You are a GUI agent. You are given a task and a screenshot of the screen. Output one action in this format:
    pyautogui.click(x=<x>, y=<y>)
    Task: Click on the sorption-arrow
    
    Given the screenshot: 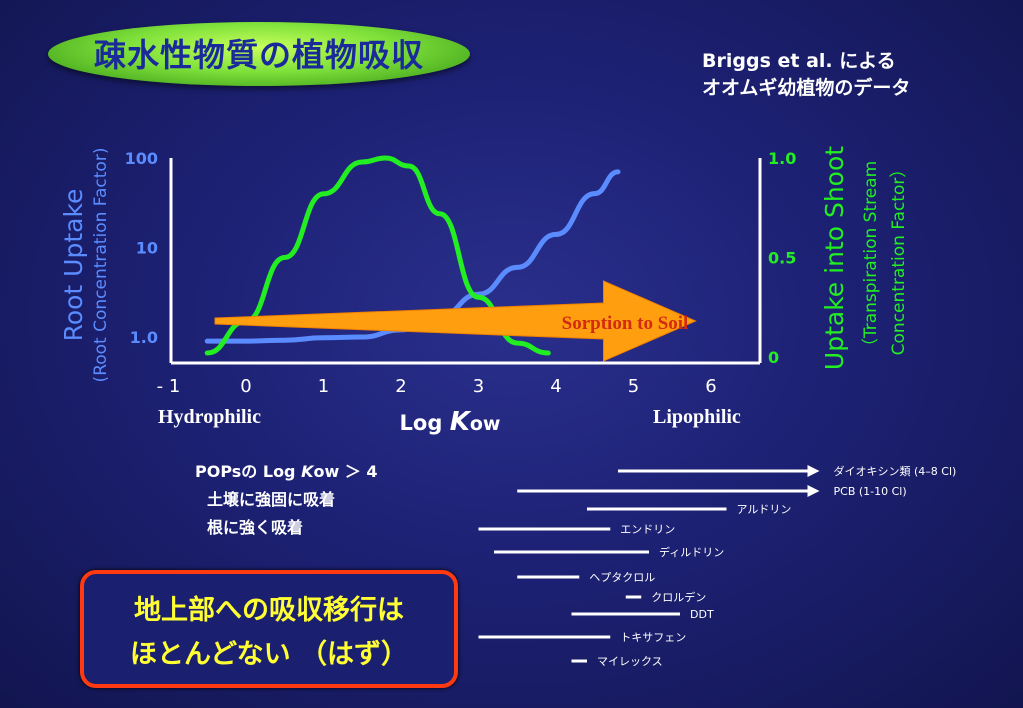 What is the action you would take?
    pyautogui.click(x=455, y=321)
    